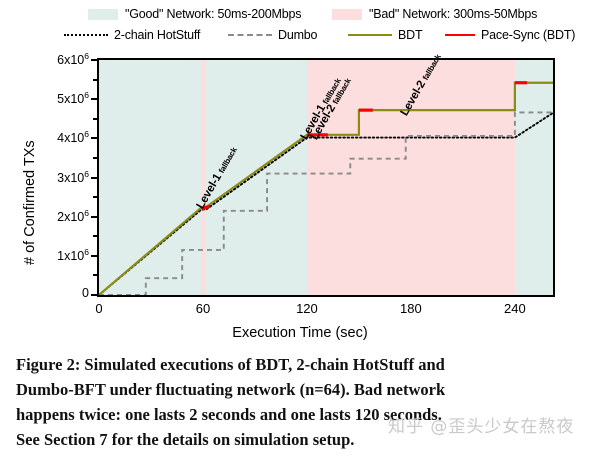  I want to click on x-tick-label: 240, so click(515, 308).